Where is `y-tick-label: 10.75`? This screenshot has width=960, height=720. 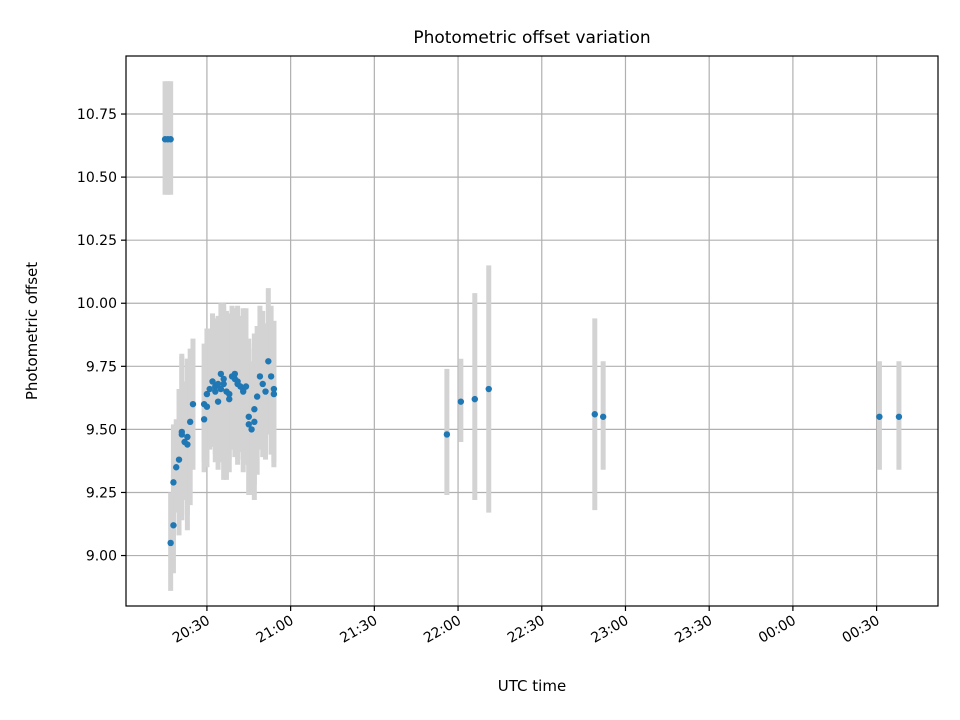
y-tick-label: 10.75 is located at coordinates (97, 115).